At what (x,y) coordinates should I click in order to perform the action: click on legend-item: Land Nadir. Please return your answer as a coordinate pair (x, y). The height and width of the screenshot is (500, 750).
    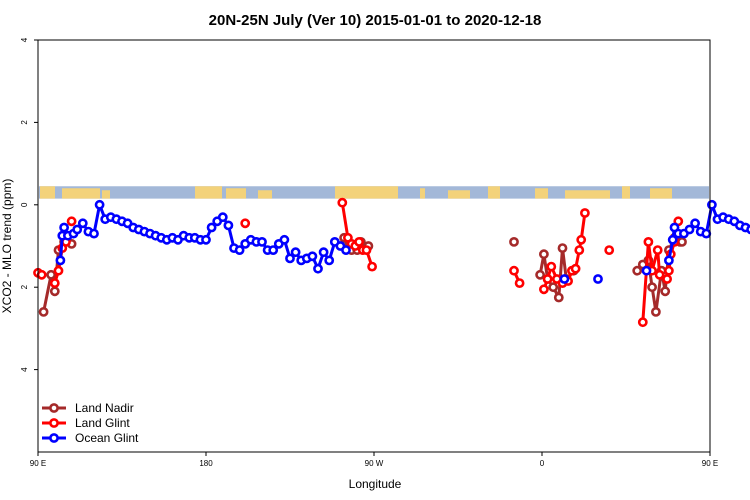
    Looking at the image, I should click on (88, 408).